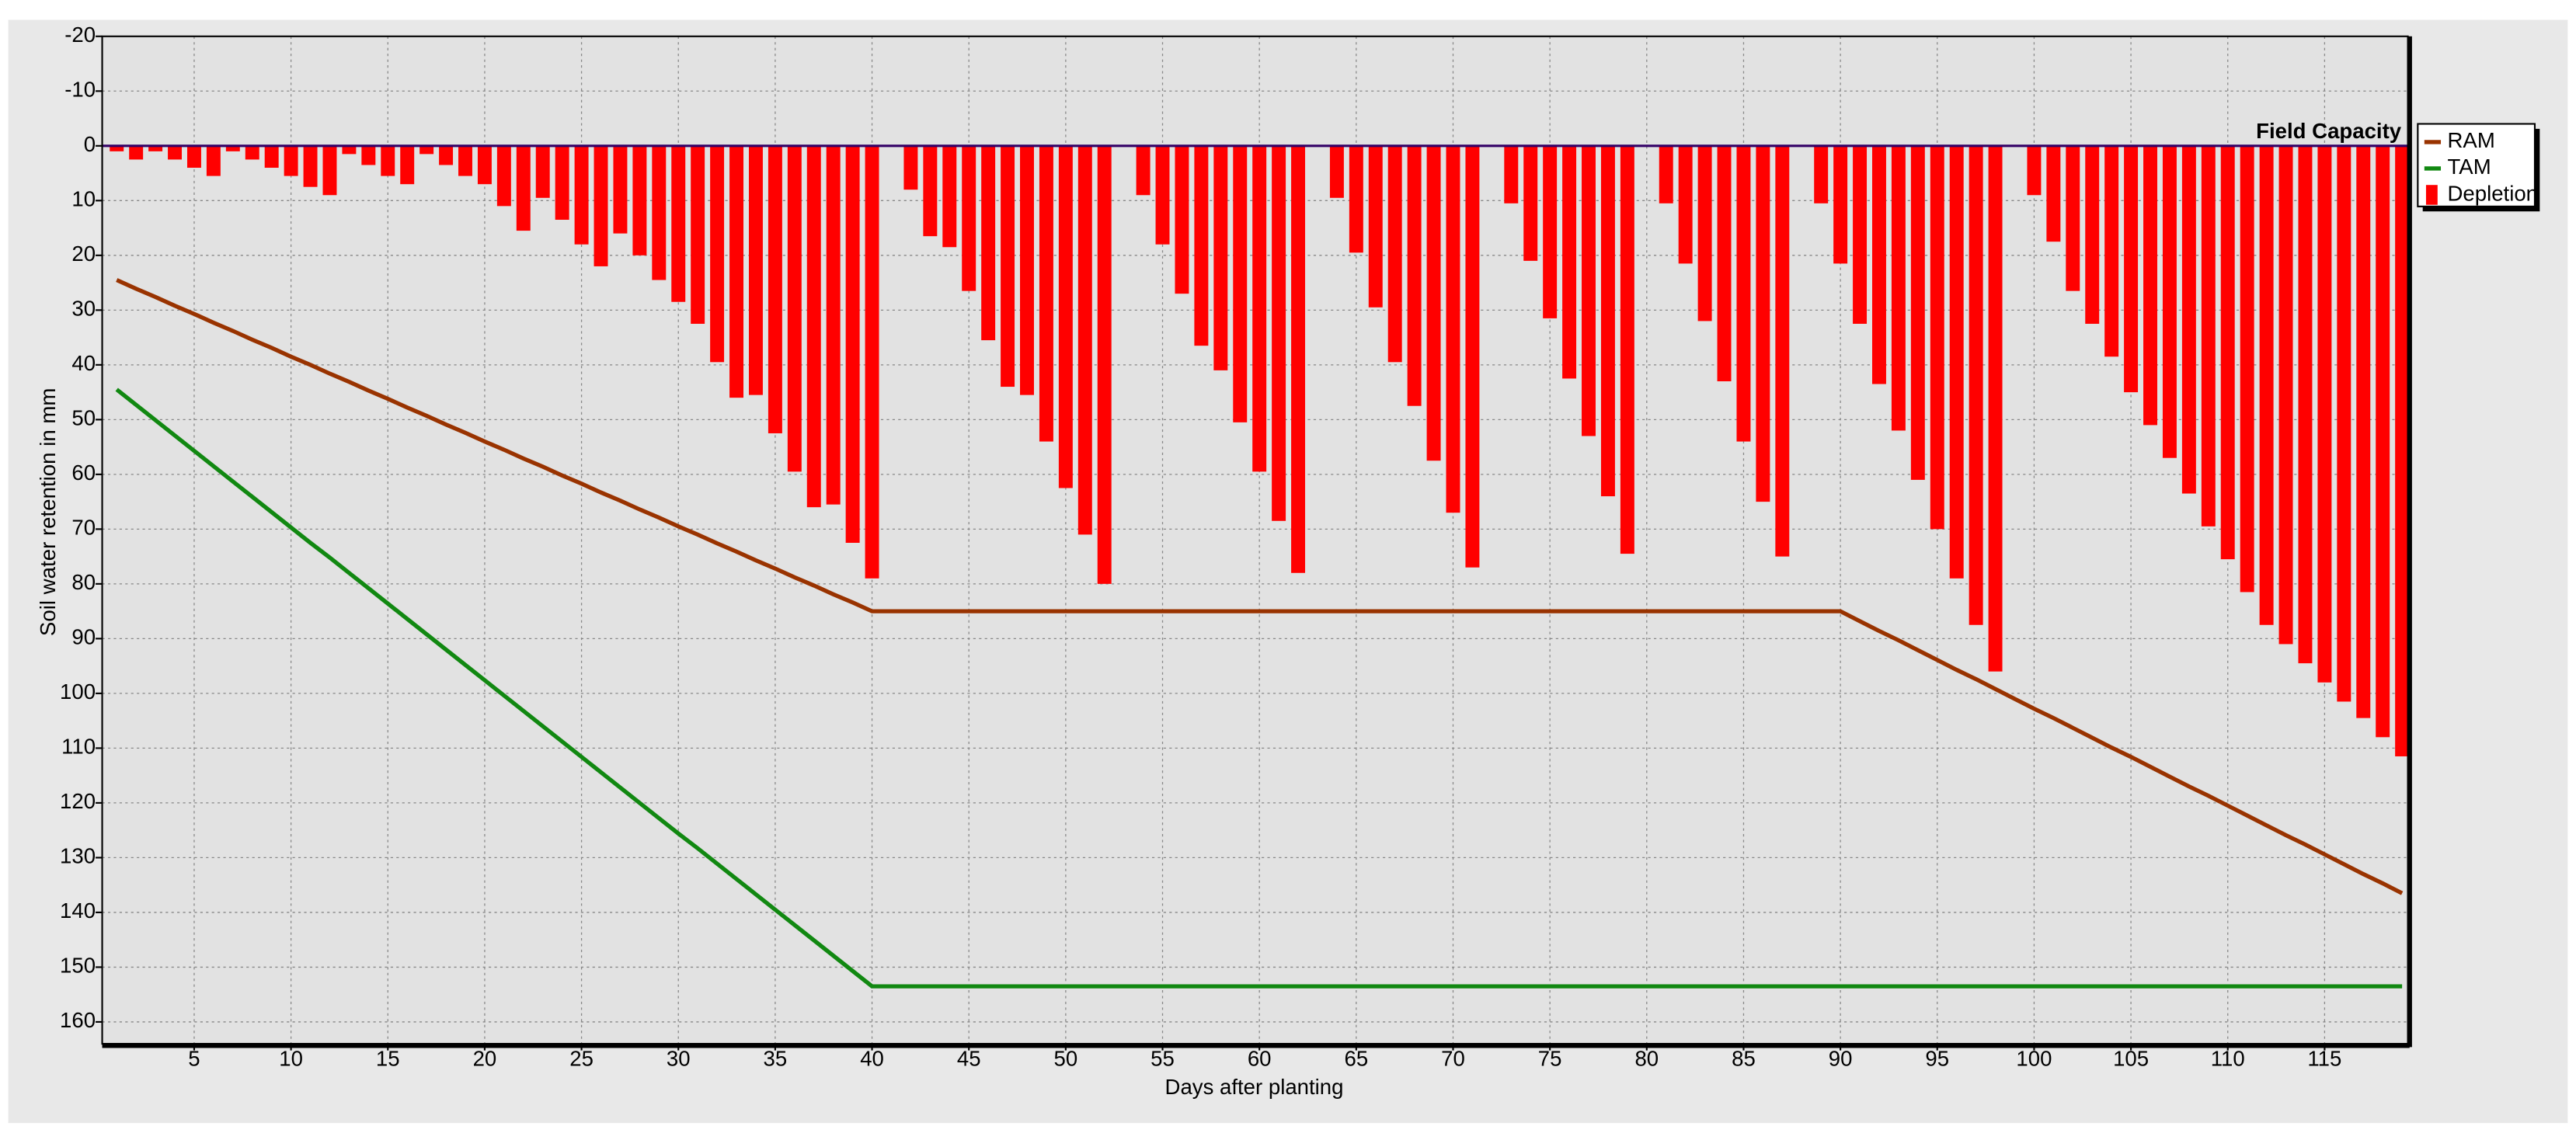  I want to click on x-tick-label: 100, so click(2034, 1059).